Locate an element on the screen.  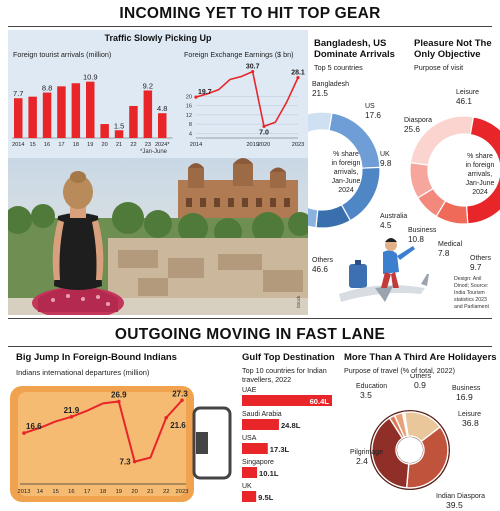
traffic-tick-label: 16 is located at coordinates (47, 145).